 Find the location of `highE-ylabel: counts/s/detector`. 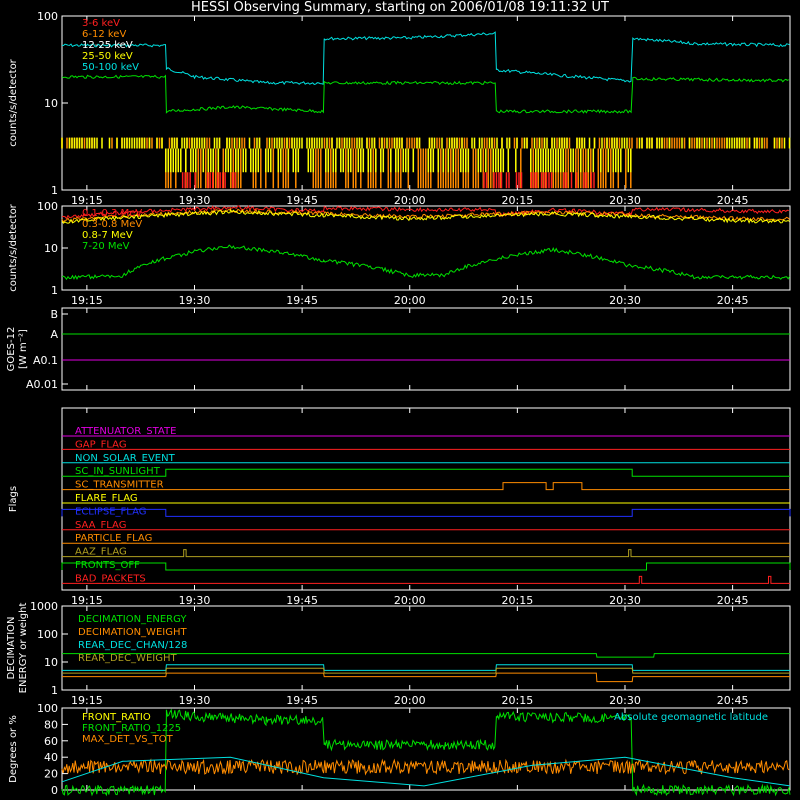

highE-ylabel: counts/s/detector is located at coordinates (13, 247).